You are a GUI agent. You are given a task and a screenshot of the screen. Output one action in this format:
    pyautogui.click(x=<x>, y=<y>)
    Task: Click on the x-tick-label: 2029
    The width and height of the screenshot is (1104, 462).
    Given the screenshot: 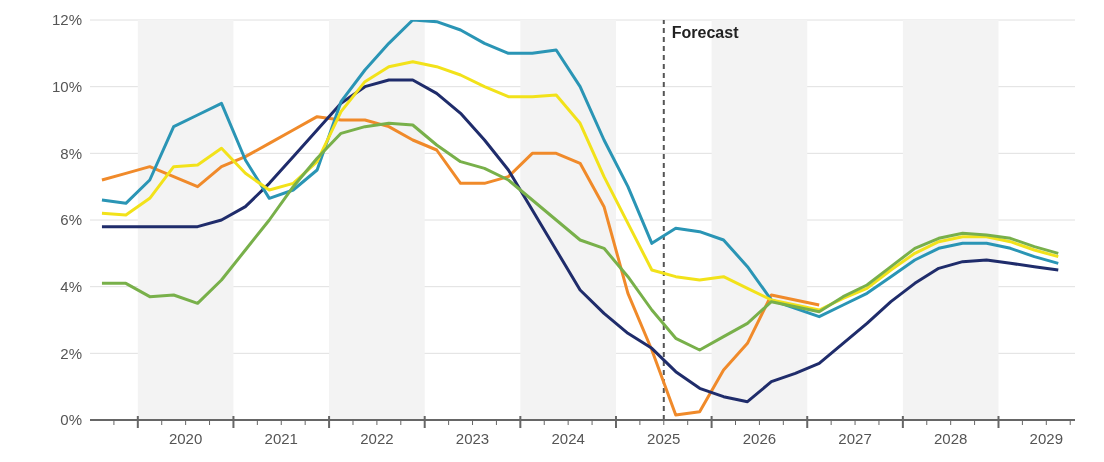 What is the action you would take?
    pyautogui.click(x=1046, y=438)
    